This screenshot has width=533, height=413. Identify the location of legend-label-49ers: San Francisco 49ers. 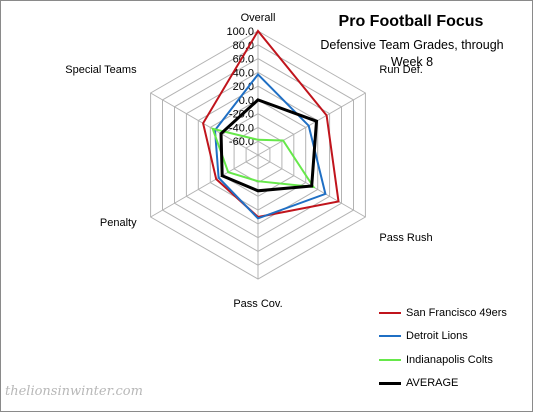
(456, 312).